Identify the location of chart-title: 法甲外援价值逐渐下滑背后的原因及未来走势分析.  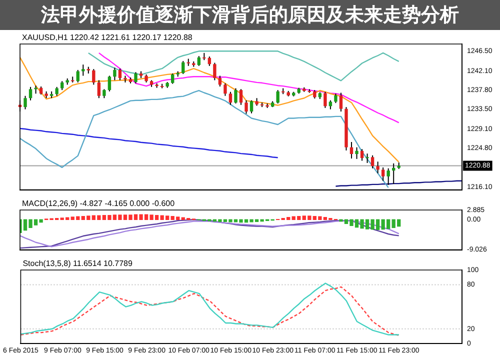
(250, 15).